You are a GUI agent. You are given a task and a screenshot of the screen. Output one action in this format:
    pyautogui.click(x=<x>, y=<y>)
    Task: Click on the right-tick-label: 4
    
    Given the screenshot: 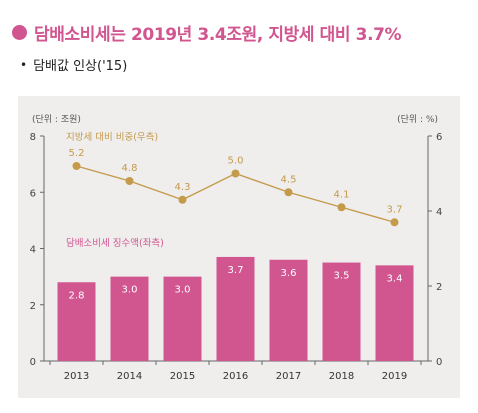 What is the action you would take?
    pyautogui.click(x=439, y=212)
    